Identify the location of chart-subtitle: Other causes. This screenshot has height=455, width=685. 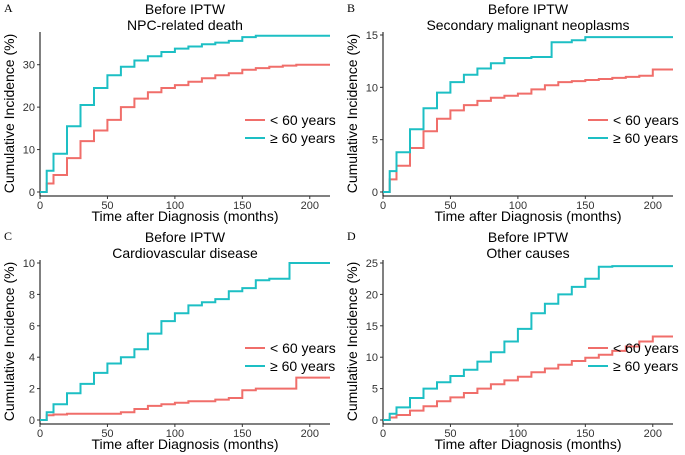
(527, 253).